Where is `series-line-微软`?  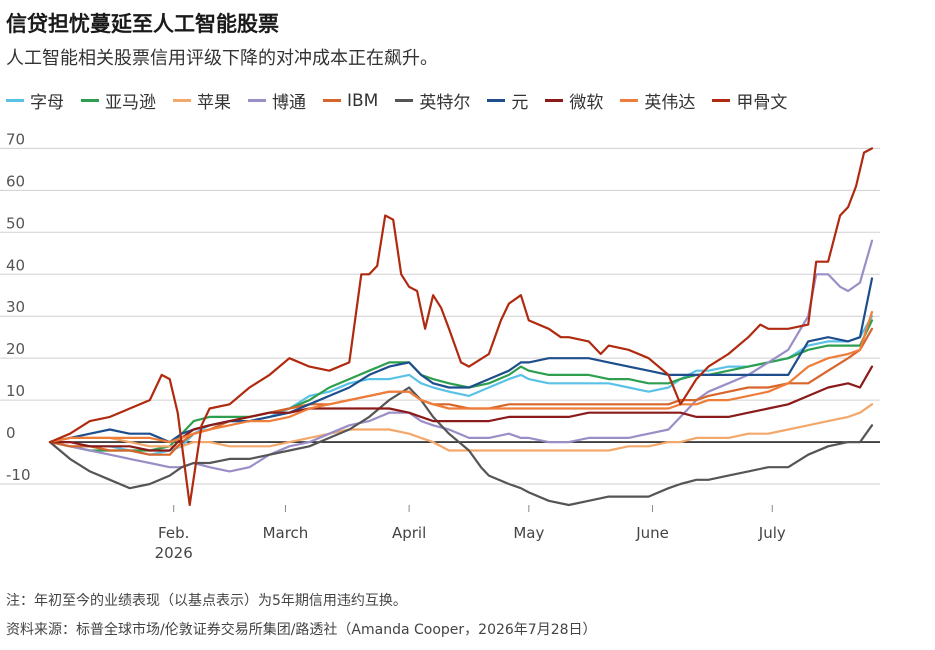 series-line-微软 is located at coordinates (461, 408).